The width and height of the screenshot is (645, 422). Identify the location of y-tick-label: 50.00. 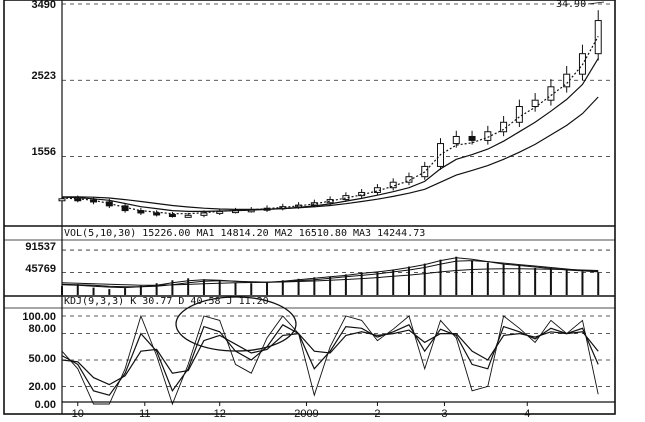
(42, 359).